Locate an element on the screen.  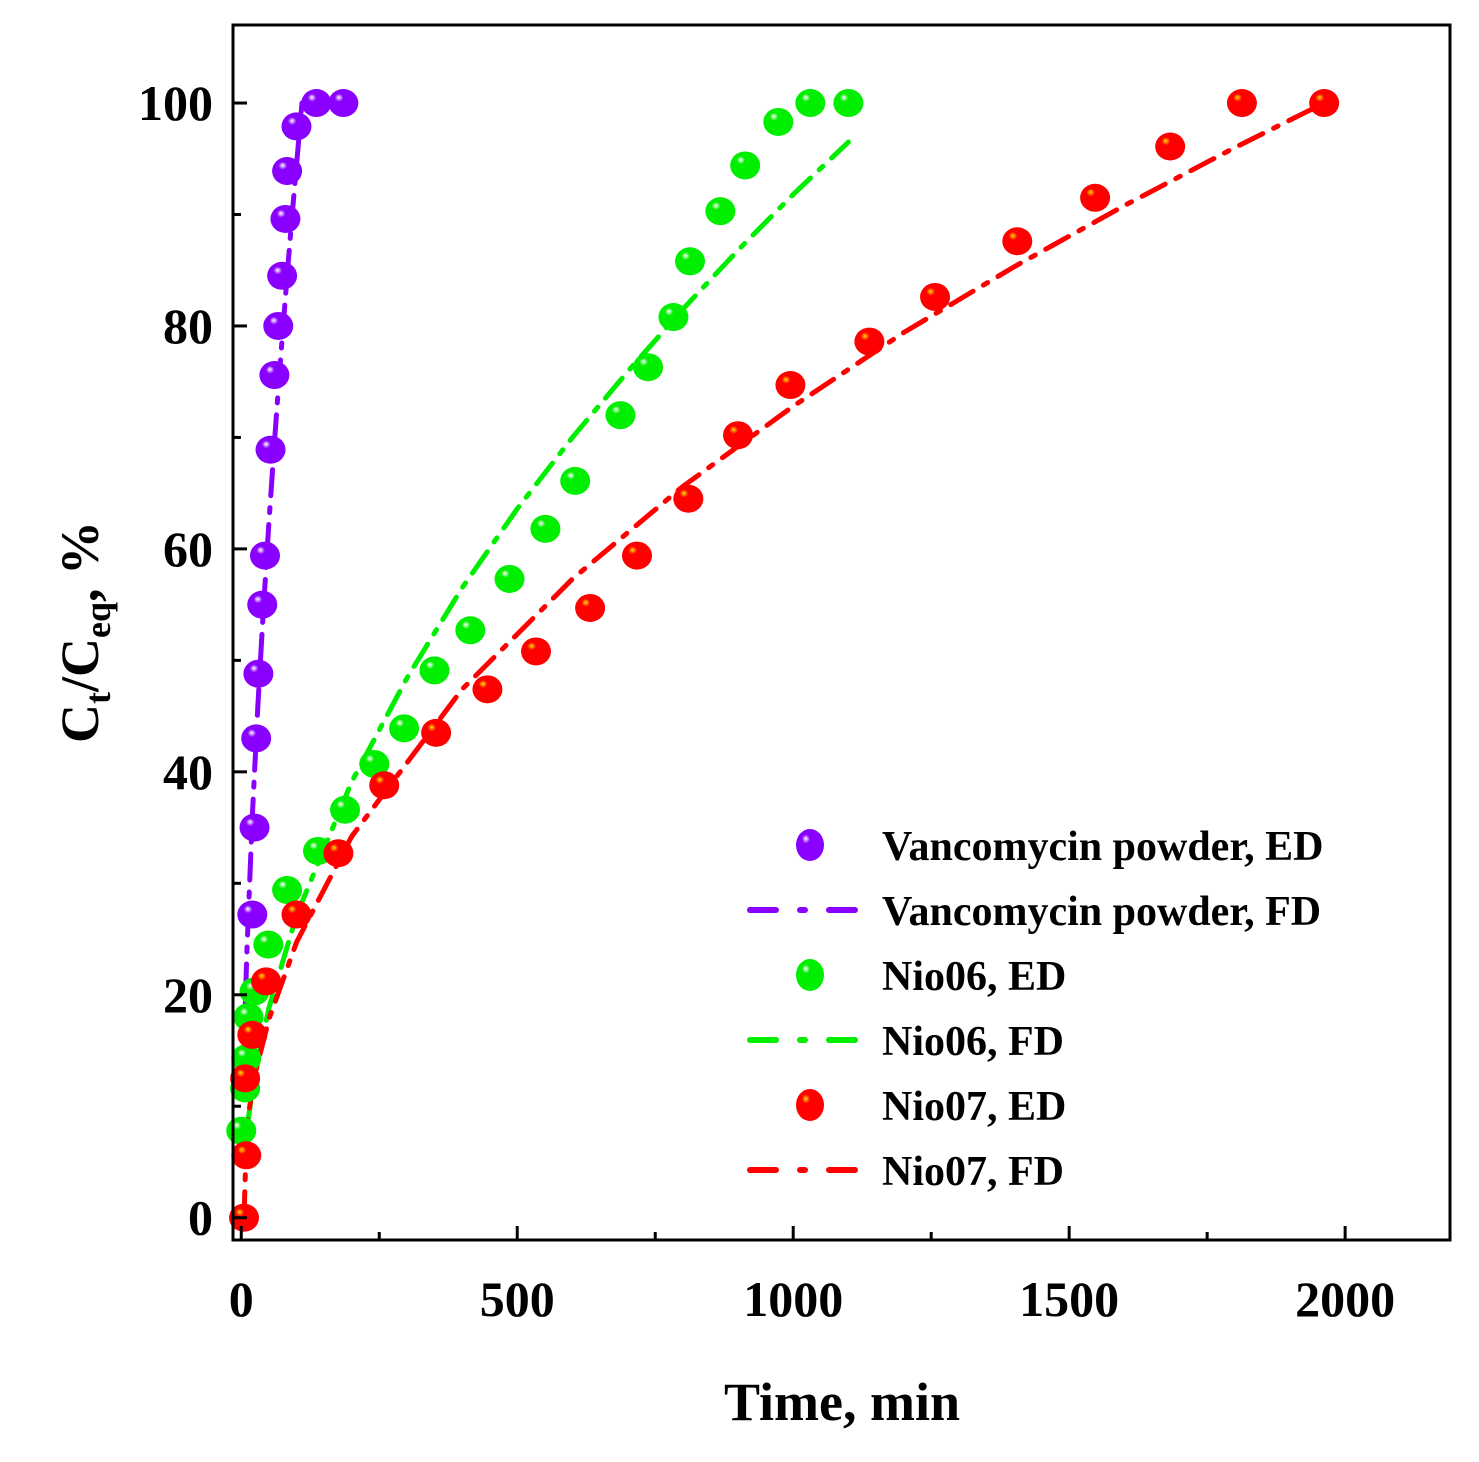
y-title-sub-eq: eq is located at coordinates (98, 620).